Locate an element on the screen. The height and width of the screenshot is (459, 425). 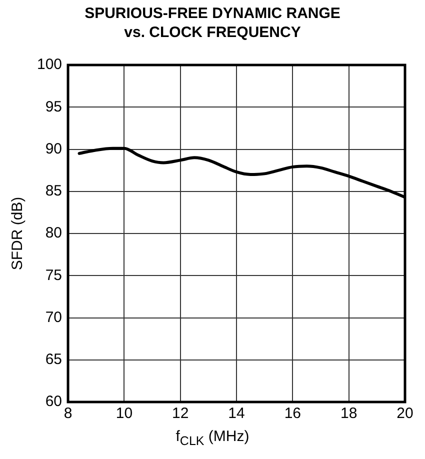
x-tick-label: 12 is located at coordinates (180, 413).